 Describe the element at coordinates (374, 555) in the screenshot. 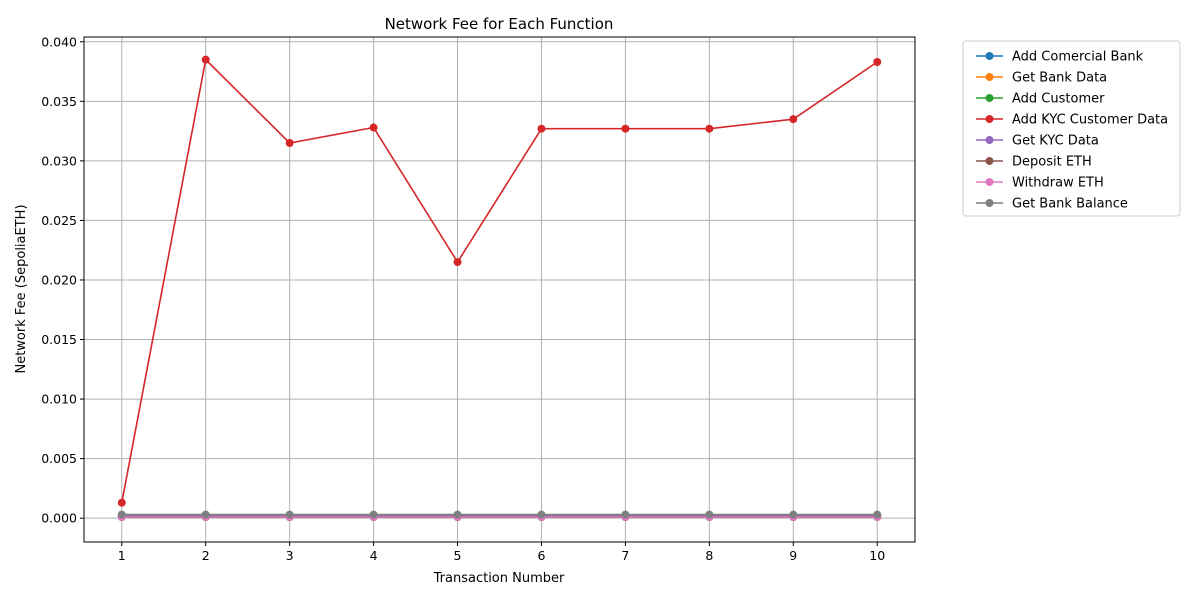

I see `x-tick-label: 4` at that location.